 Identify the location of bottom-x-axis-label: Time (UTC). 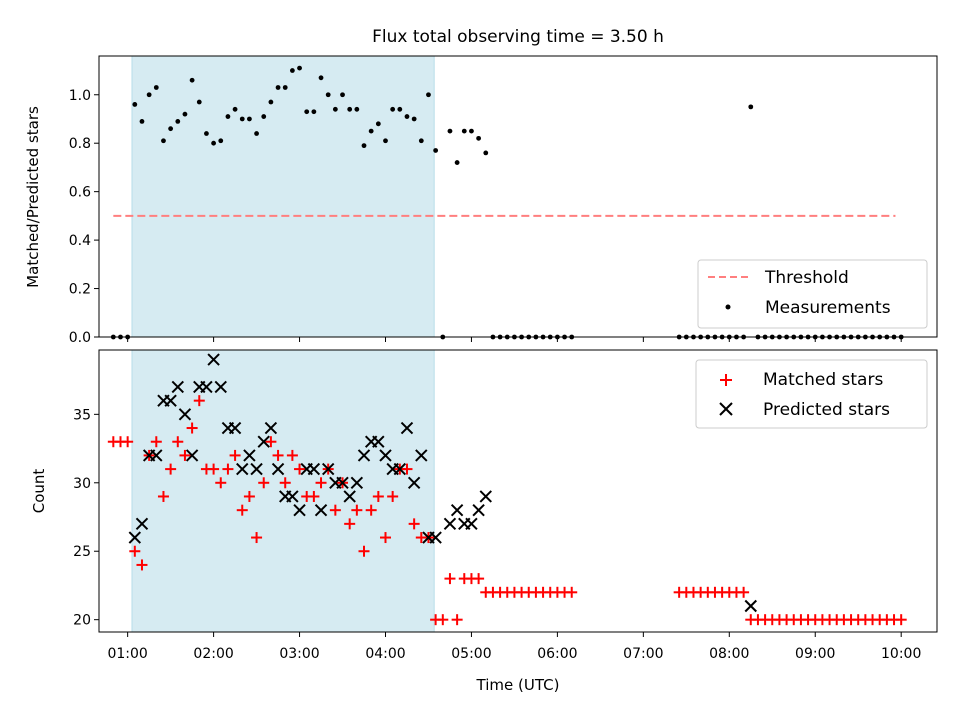
(518, 685).